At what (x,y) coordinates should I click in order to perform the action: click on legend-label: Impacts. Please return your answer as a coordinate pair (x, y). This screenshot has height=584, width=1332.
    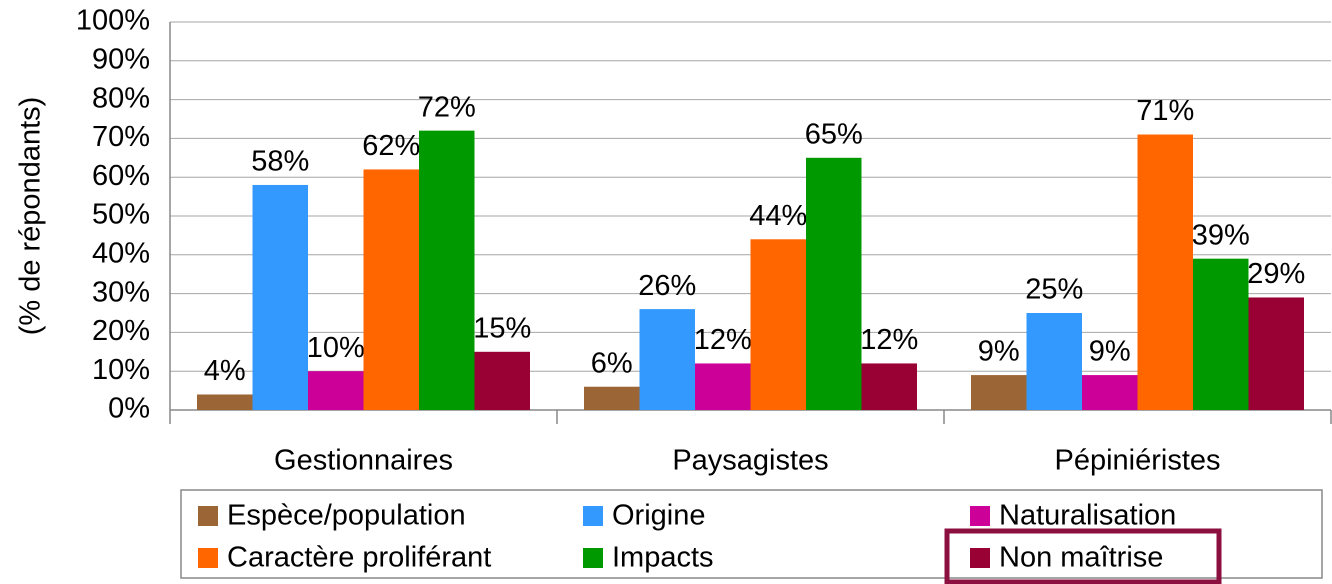
    Looking at the image, I should click on (663, 558).